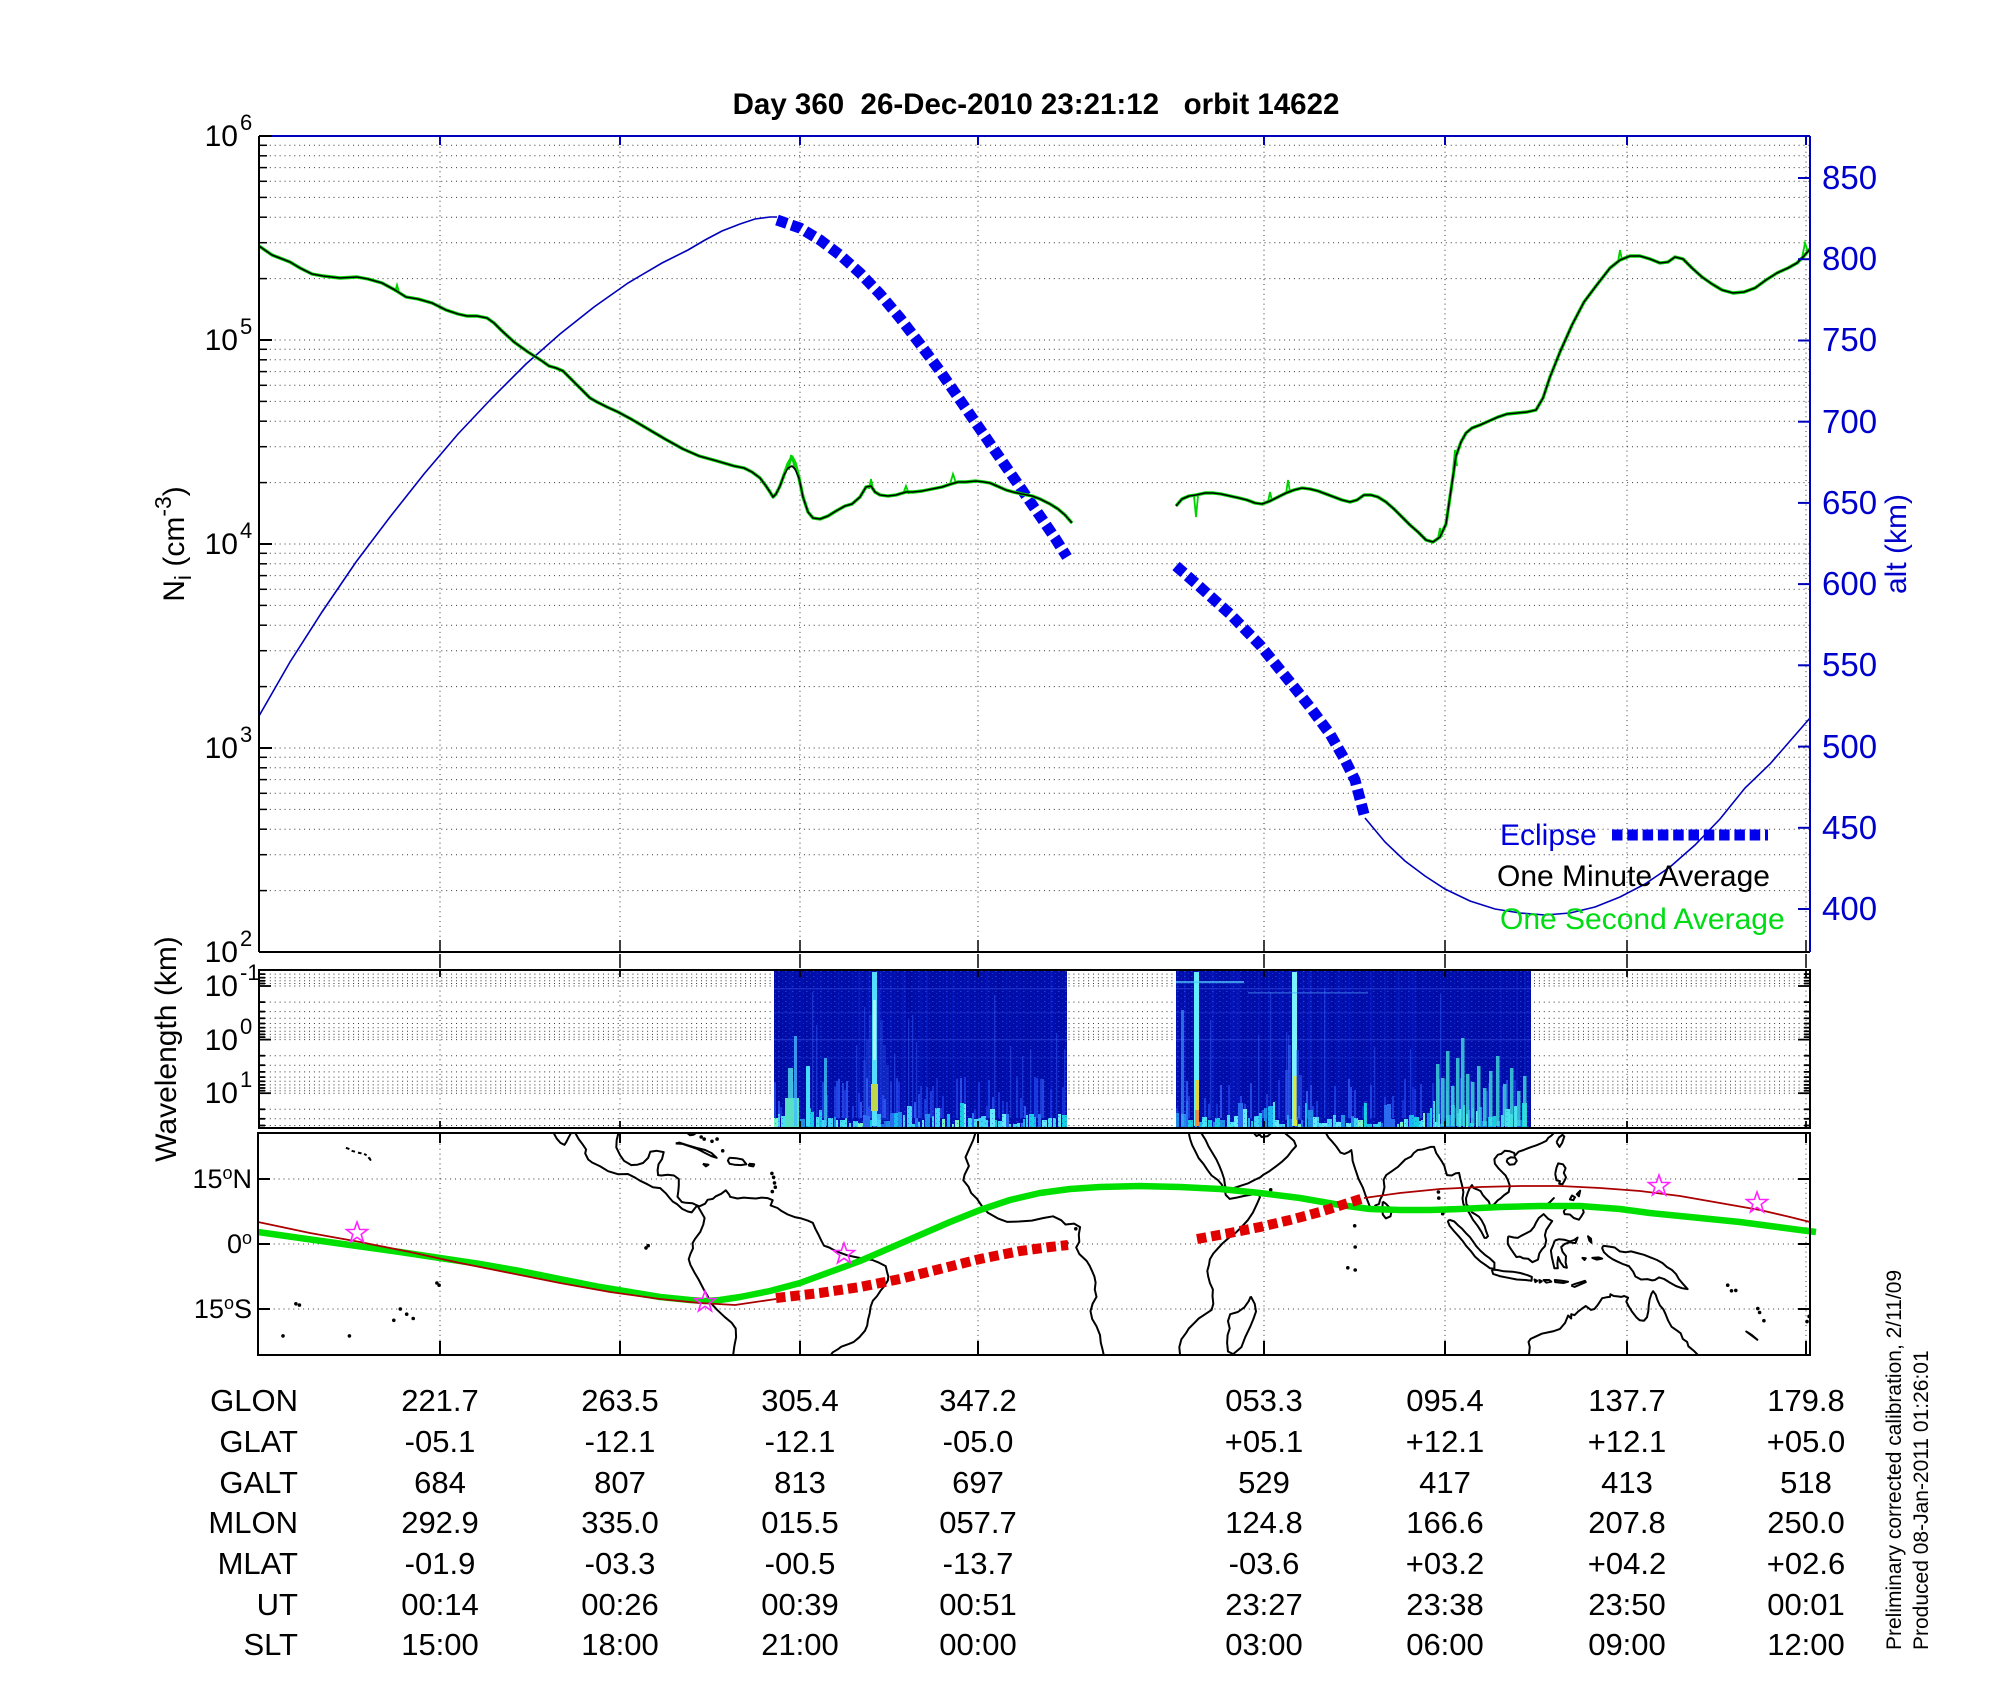  What do you see at coordinates (440, 1563) in the screenshot?
I see `svg-text: -01.9` at bounding box center [440, 1563].